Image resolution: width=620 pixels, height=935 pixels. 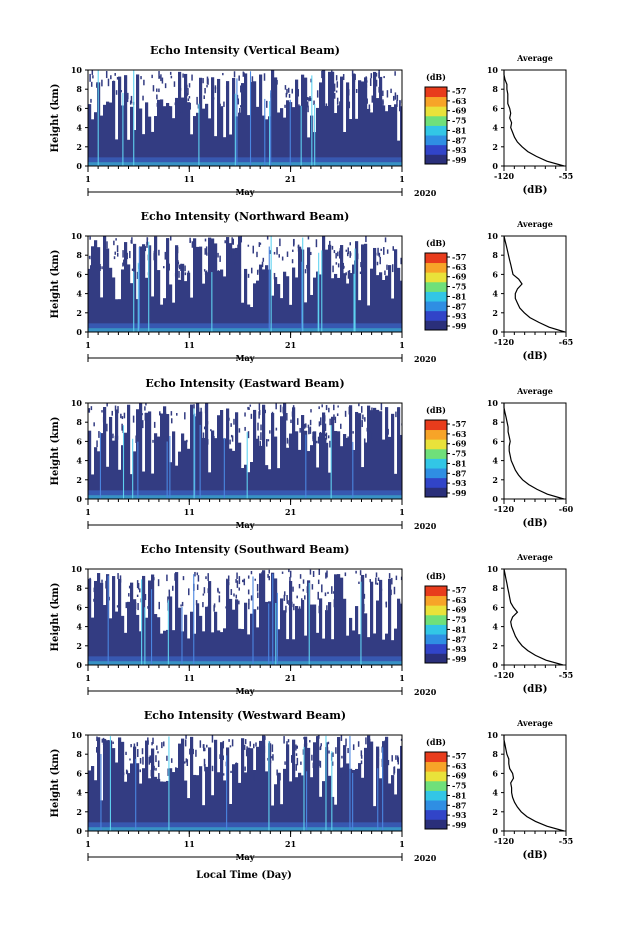 What do you see at coordinates (459, 610) in the screenshot?
I see `colorbar-tick-label: -69` at bounding box center [459, 610].